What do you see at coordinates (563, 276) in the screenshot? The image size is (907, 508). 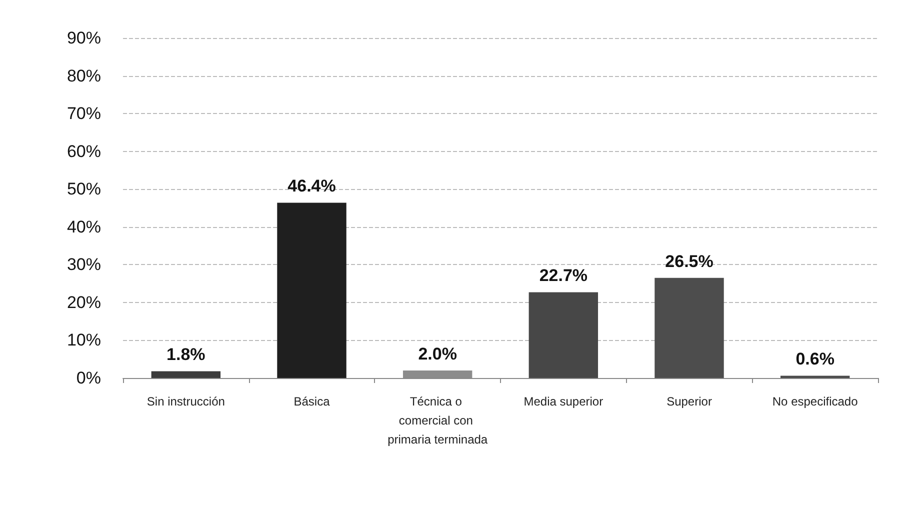 I see `data-label: 22.7%` at bounding box center [563, 276].